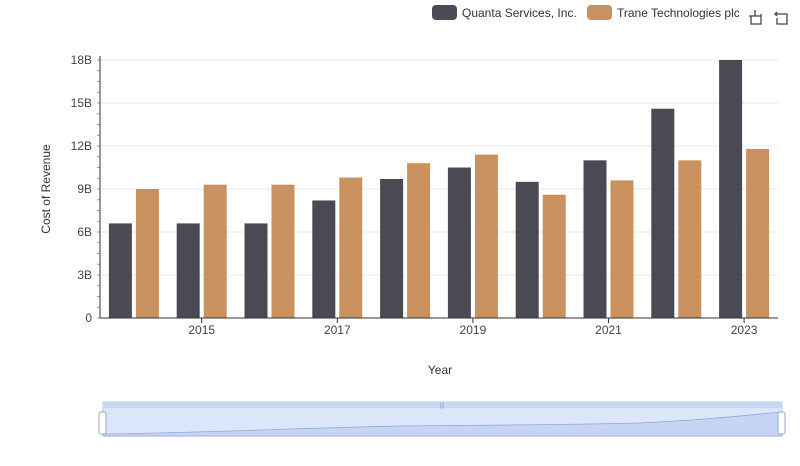 This screenshot has width=800, height=466. I want to click on zoom-icon, so click(755, 17).